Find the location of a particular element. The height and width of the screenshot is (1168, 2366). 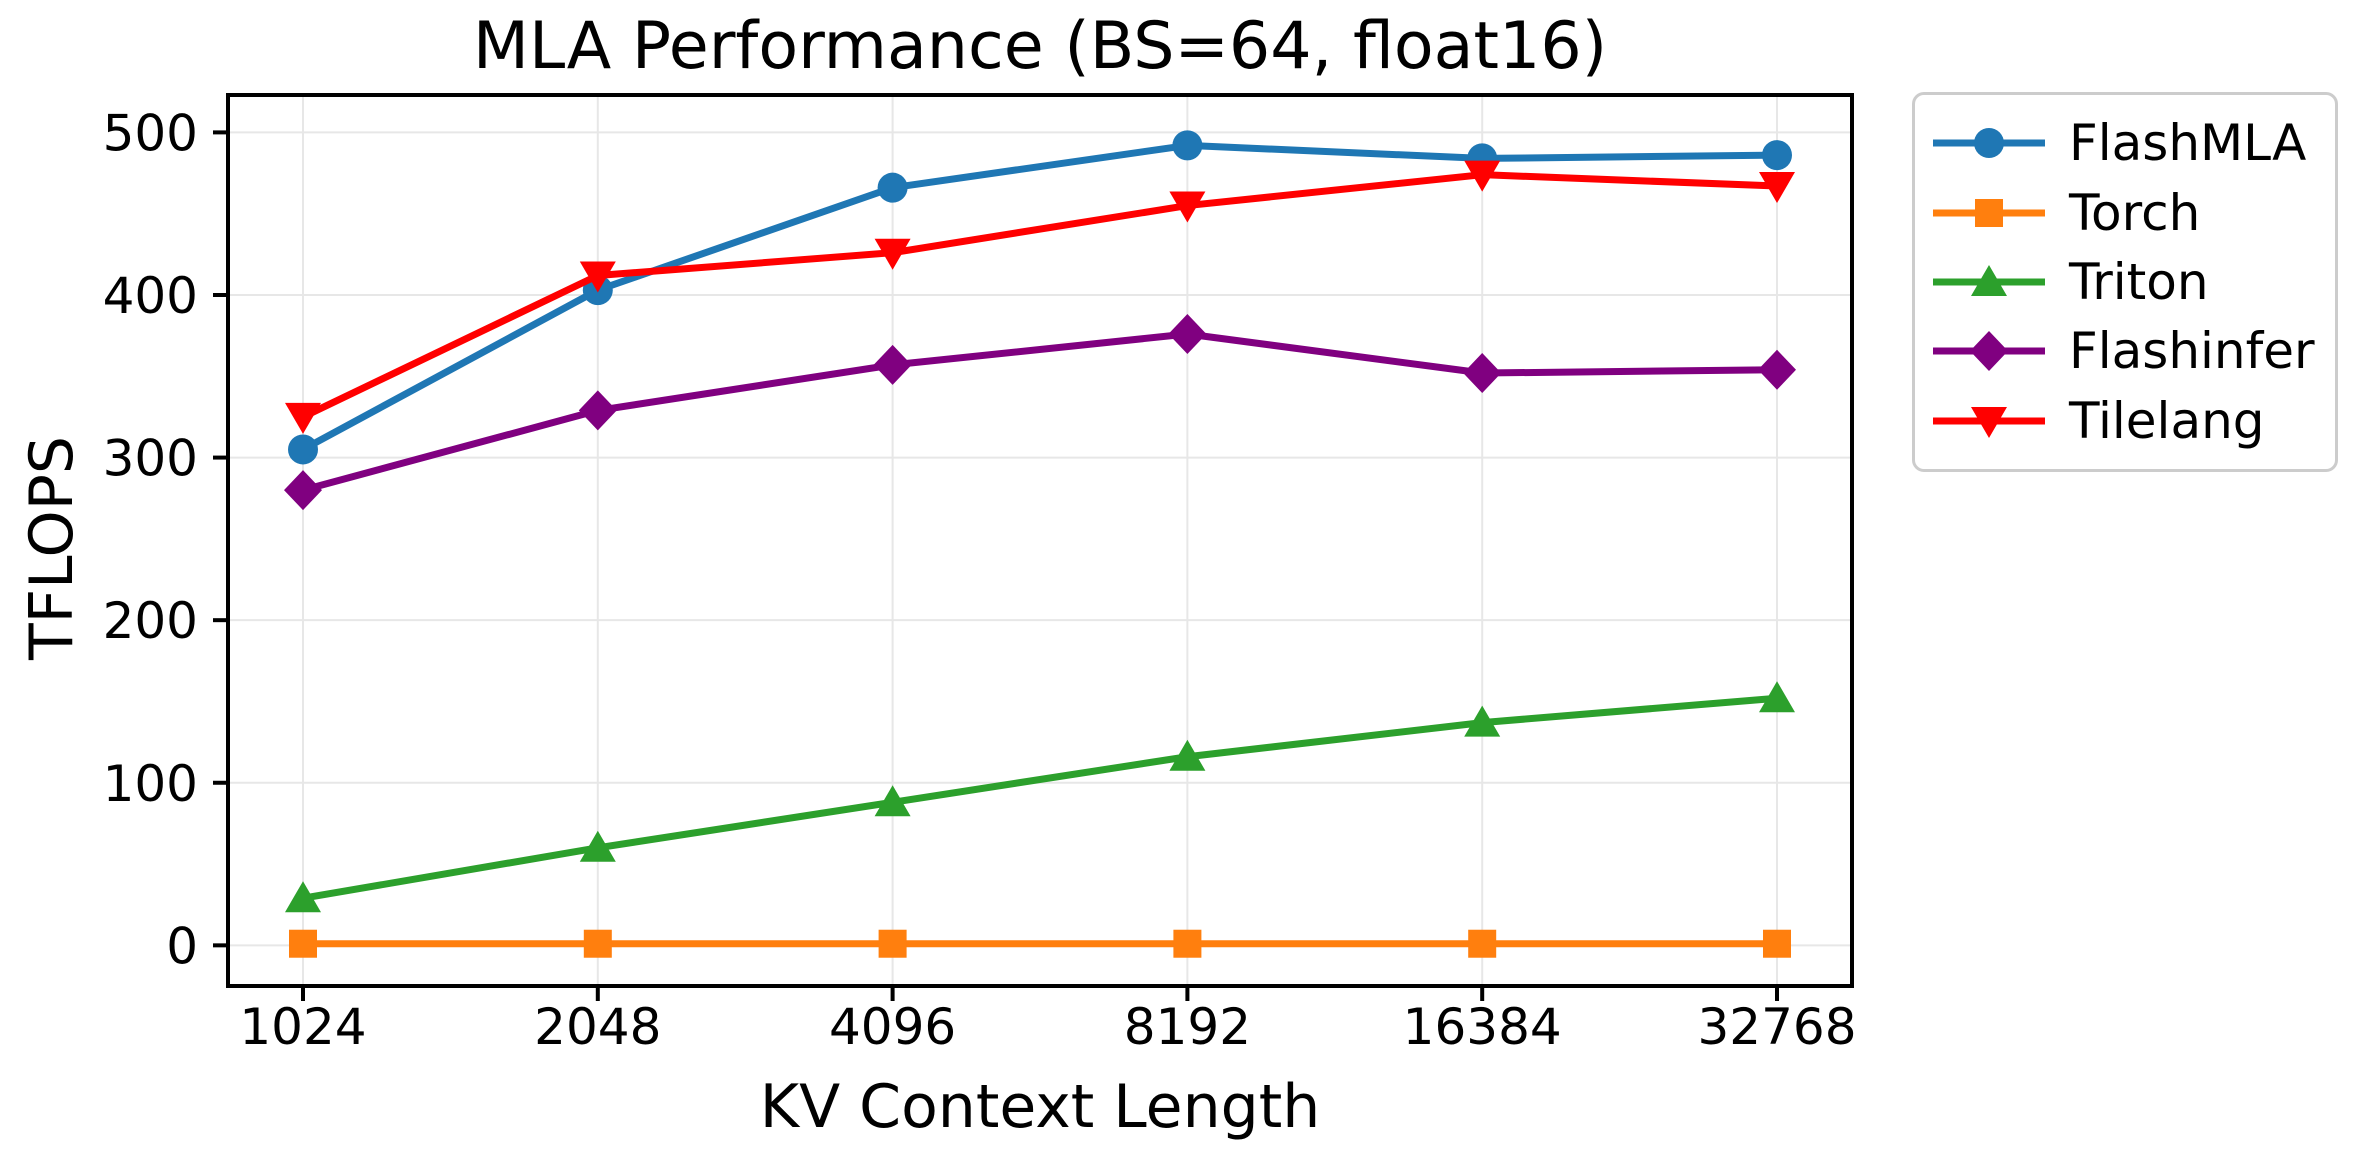

legend-label: Triton is located at coordinates (2139, 281).